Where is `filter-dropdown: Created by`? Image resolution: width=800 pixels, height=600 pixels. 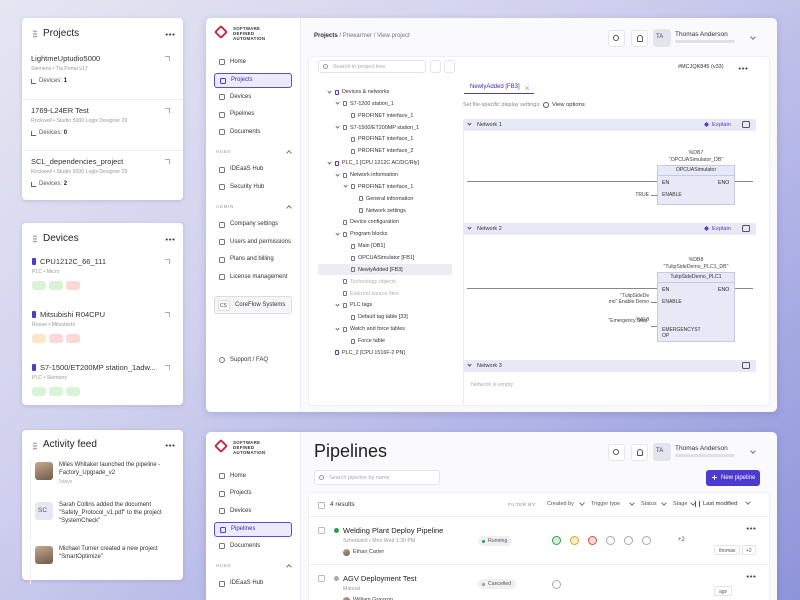
filter-dropdown: Created by is located at coordinates (560, 504).